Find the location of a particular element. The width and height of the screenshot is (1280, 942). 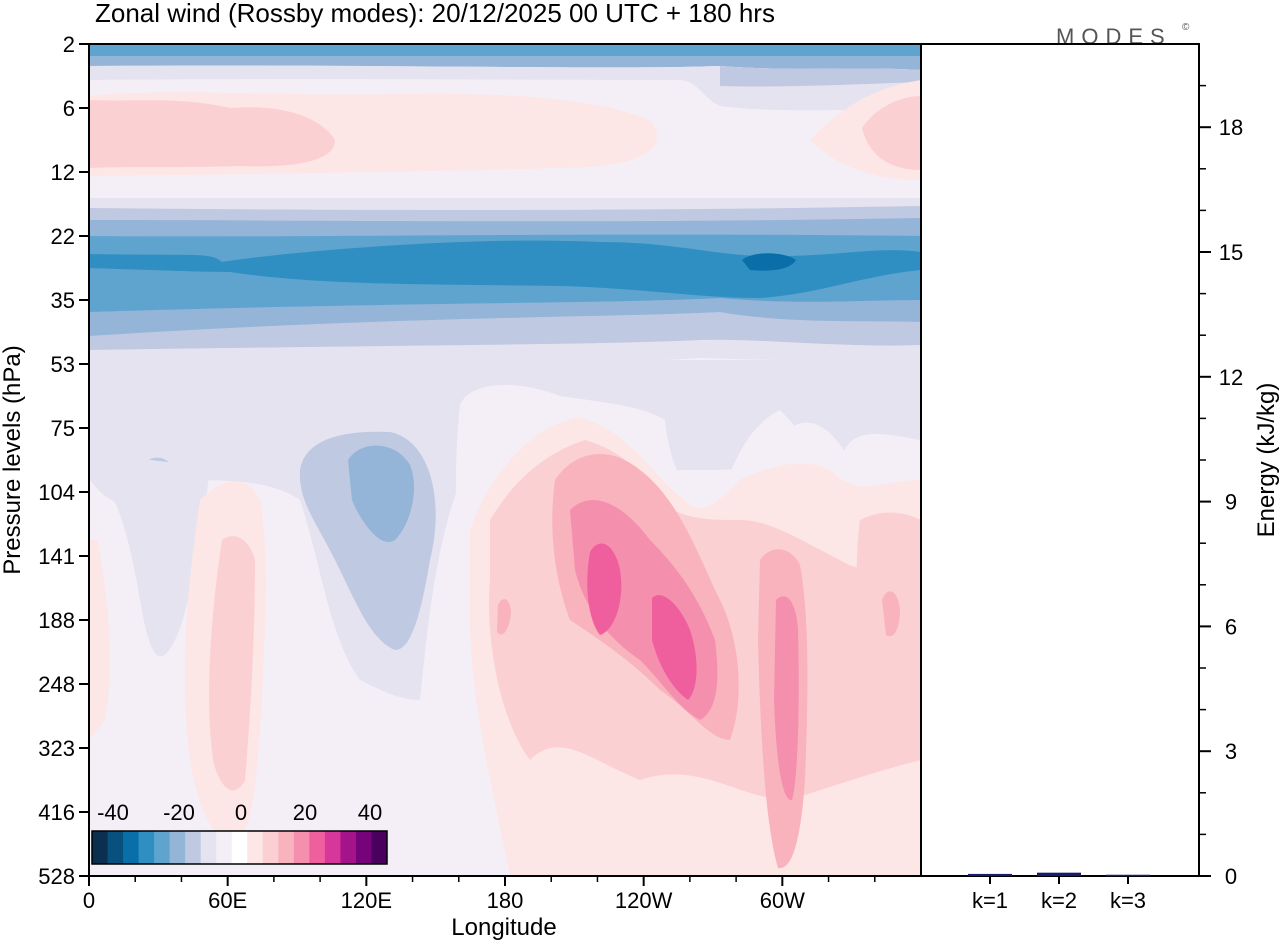

lobe-pink-60e-core is located at coordinates (232, 663).